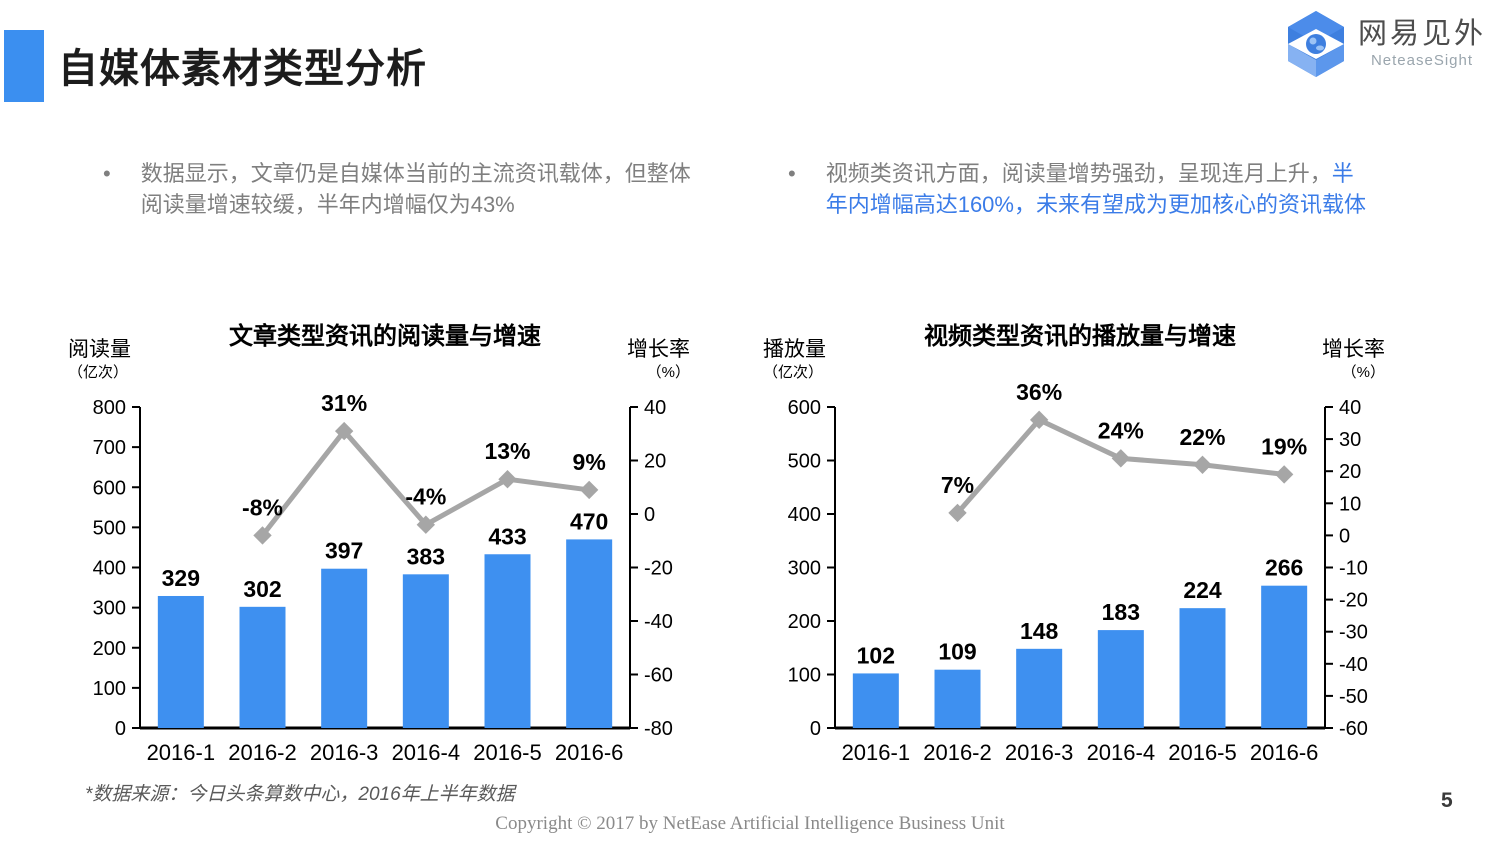 The image size is (1500, 844). What do you see at coordinates (344, 403) in the screenshot?
I see `svg-text: 31%` at bounding box center [344, 403].